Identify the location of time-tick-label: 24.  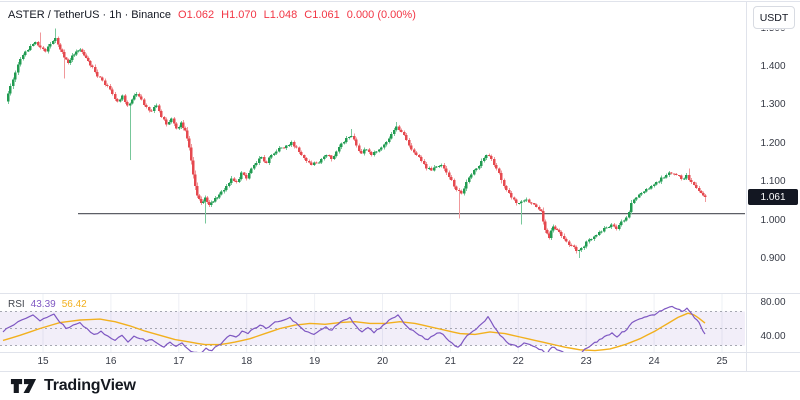
(654, 361).